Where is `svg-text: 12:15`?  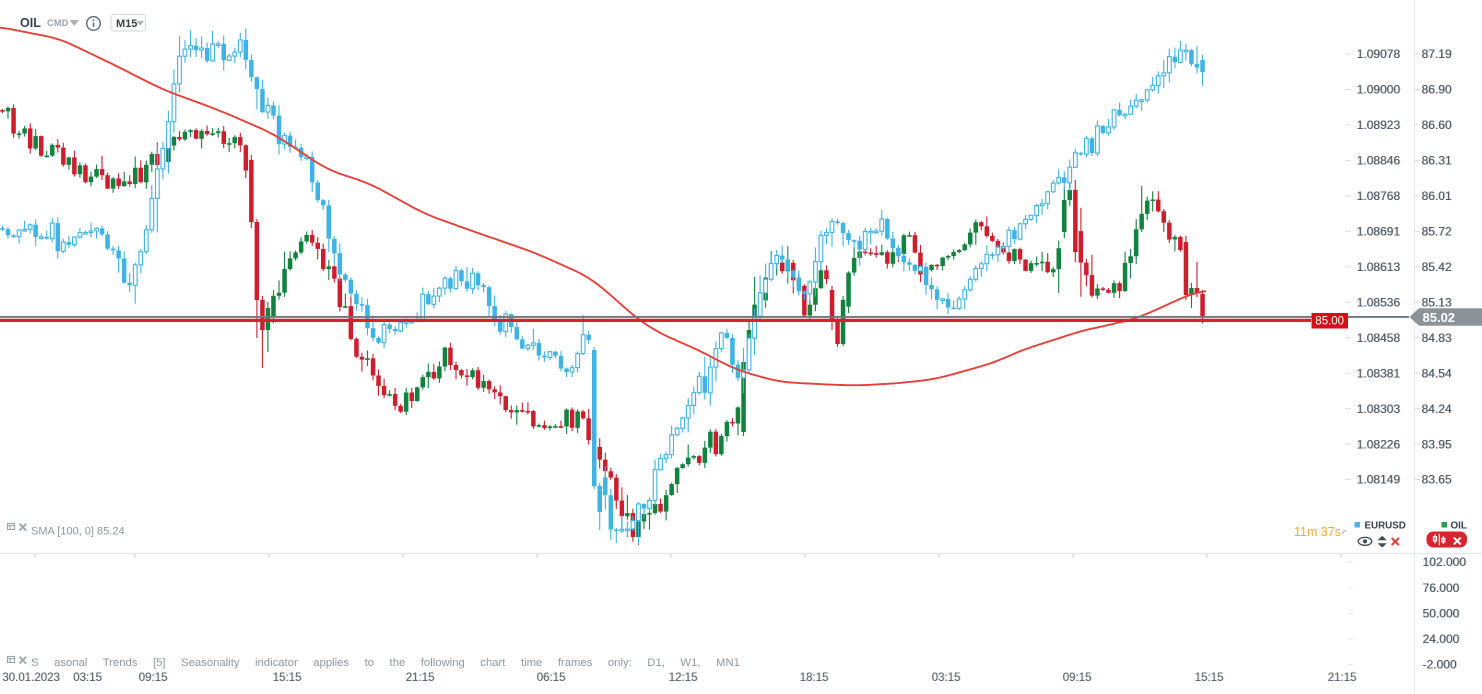 svg-text: 12:15 is located at coordinates (683, 678).